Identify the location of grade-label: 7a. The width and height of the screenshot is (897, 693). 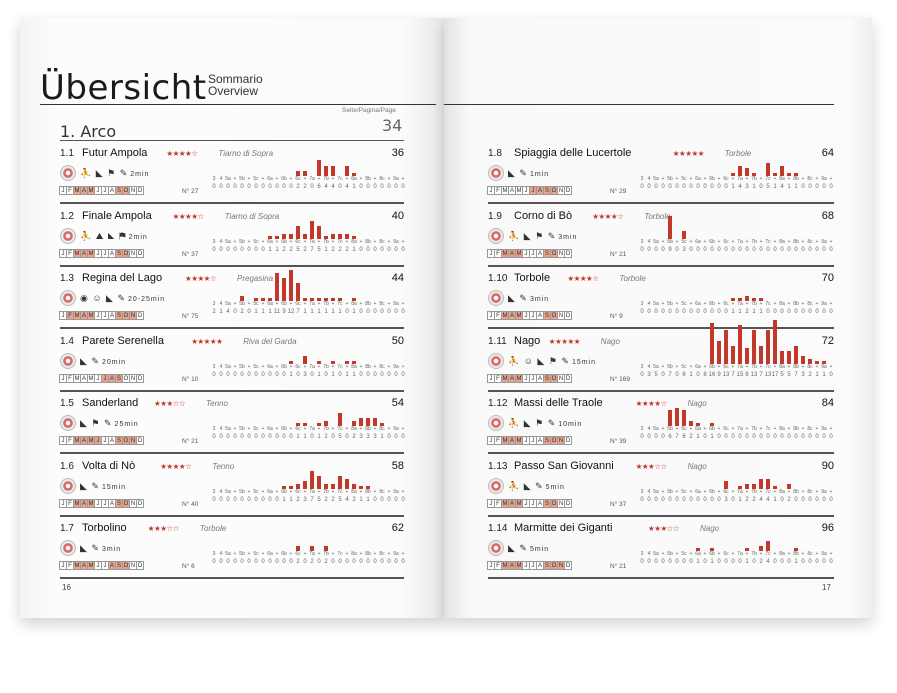
(740, 366).